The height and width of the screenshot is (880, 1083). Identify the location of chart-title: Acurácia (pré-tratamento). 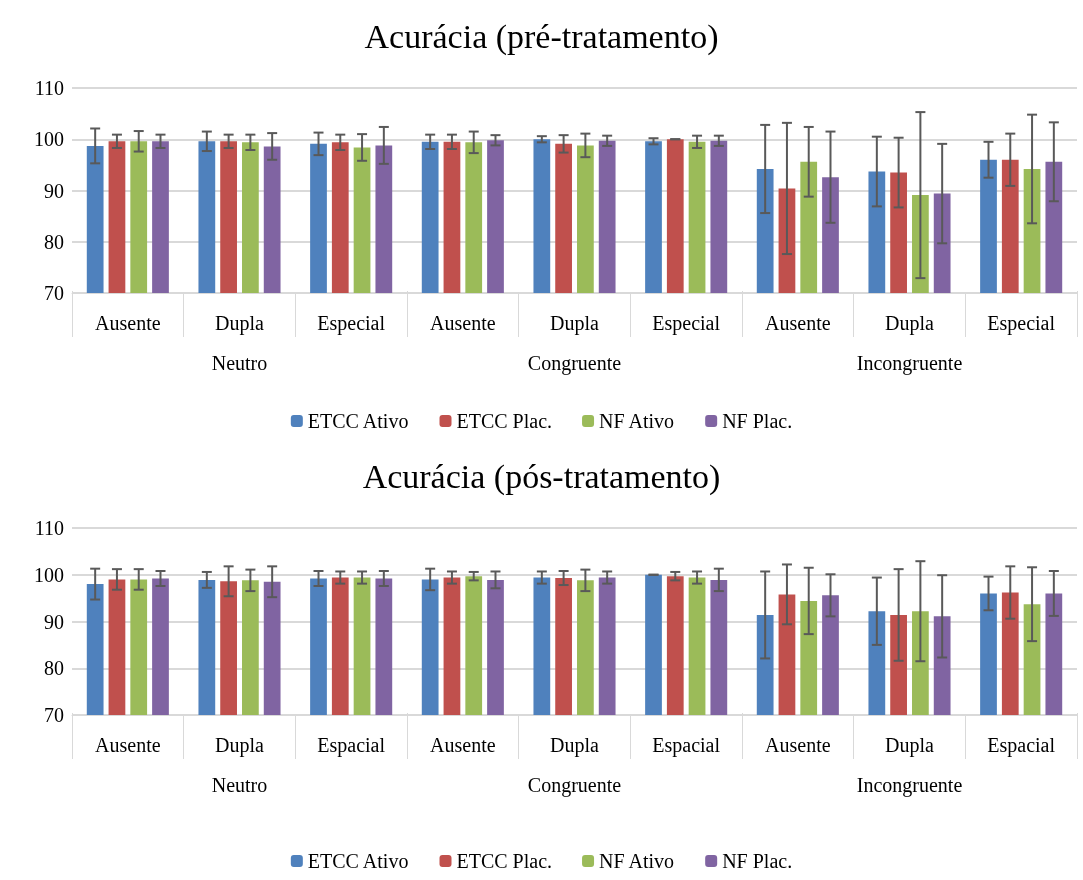
(541, 36).